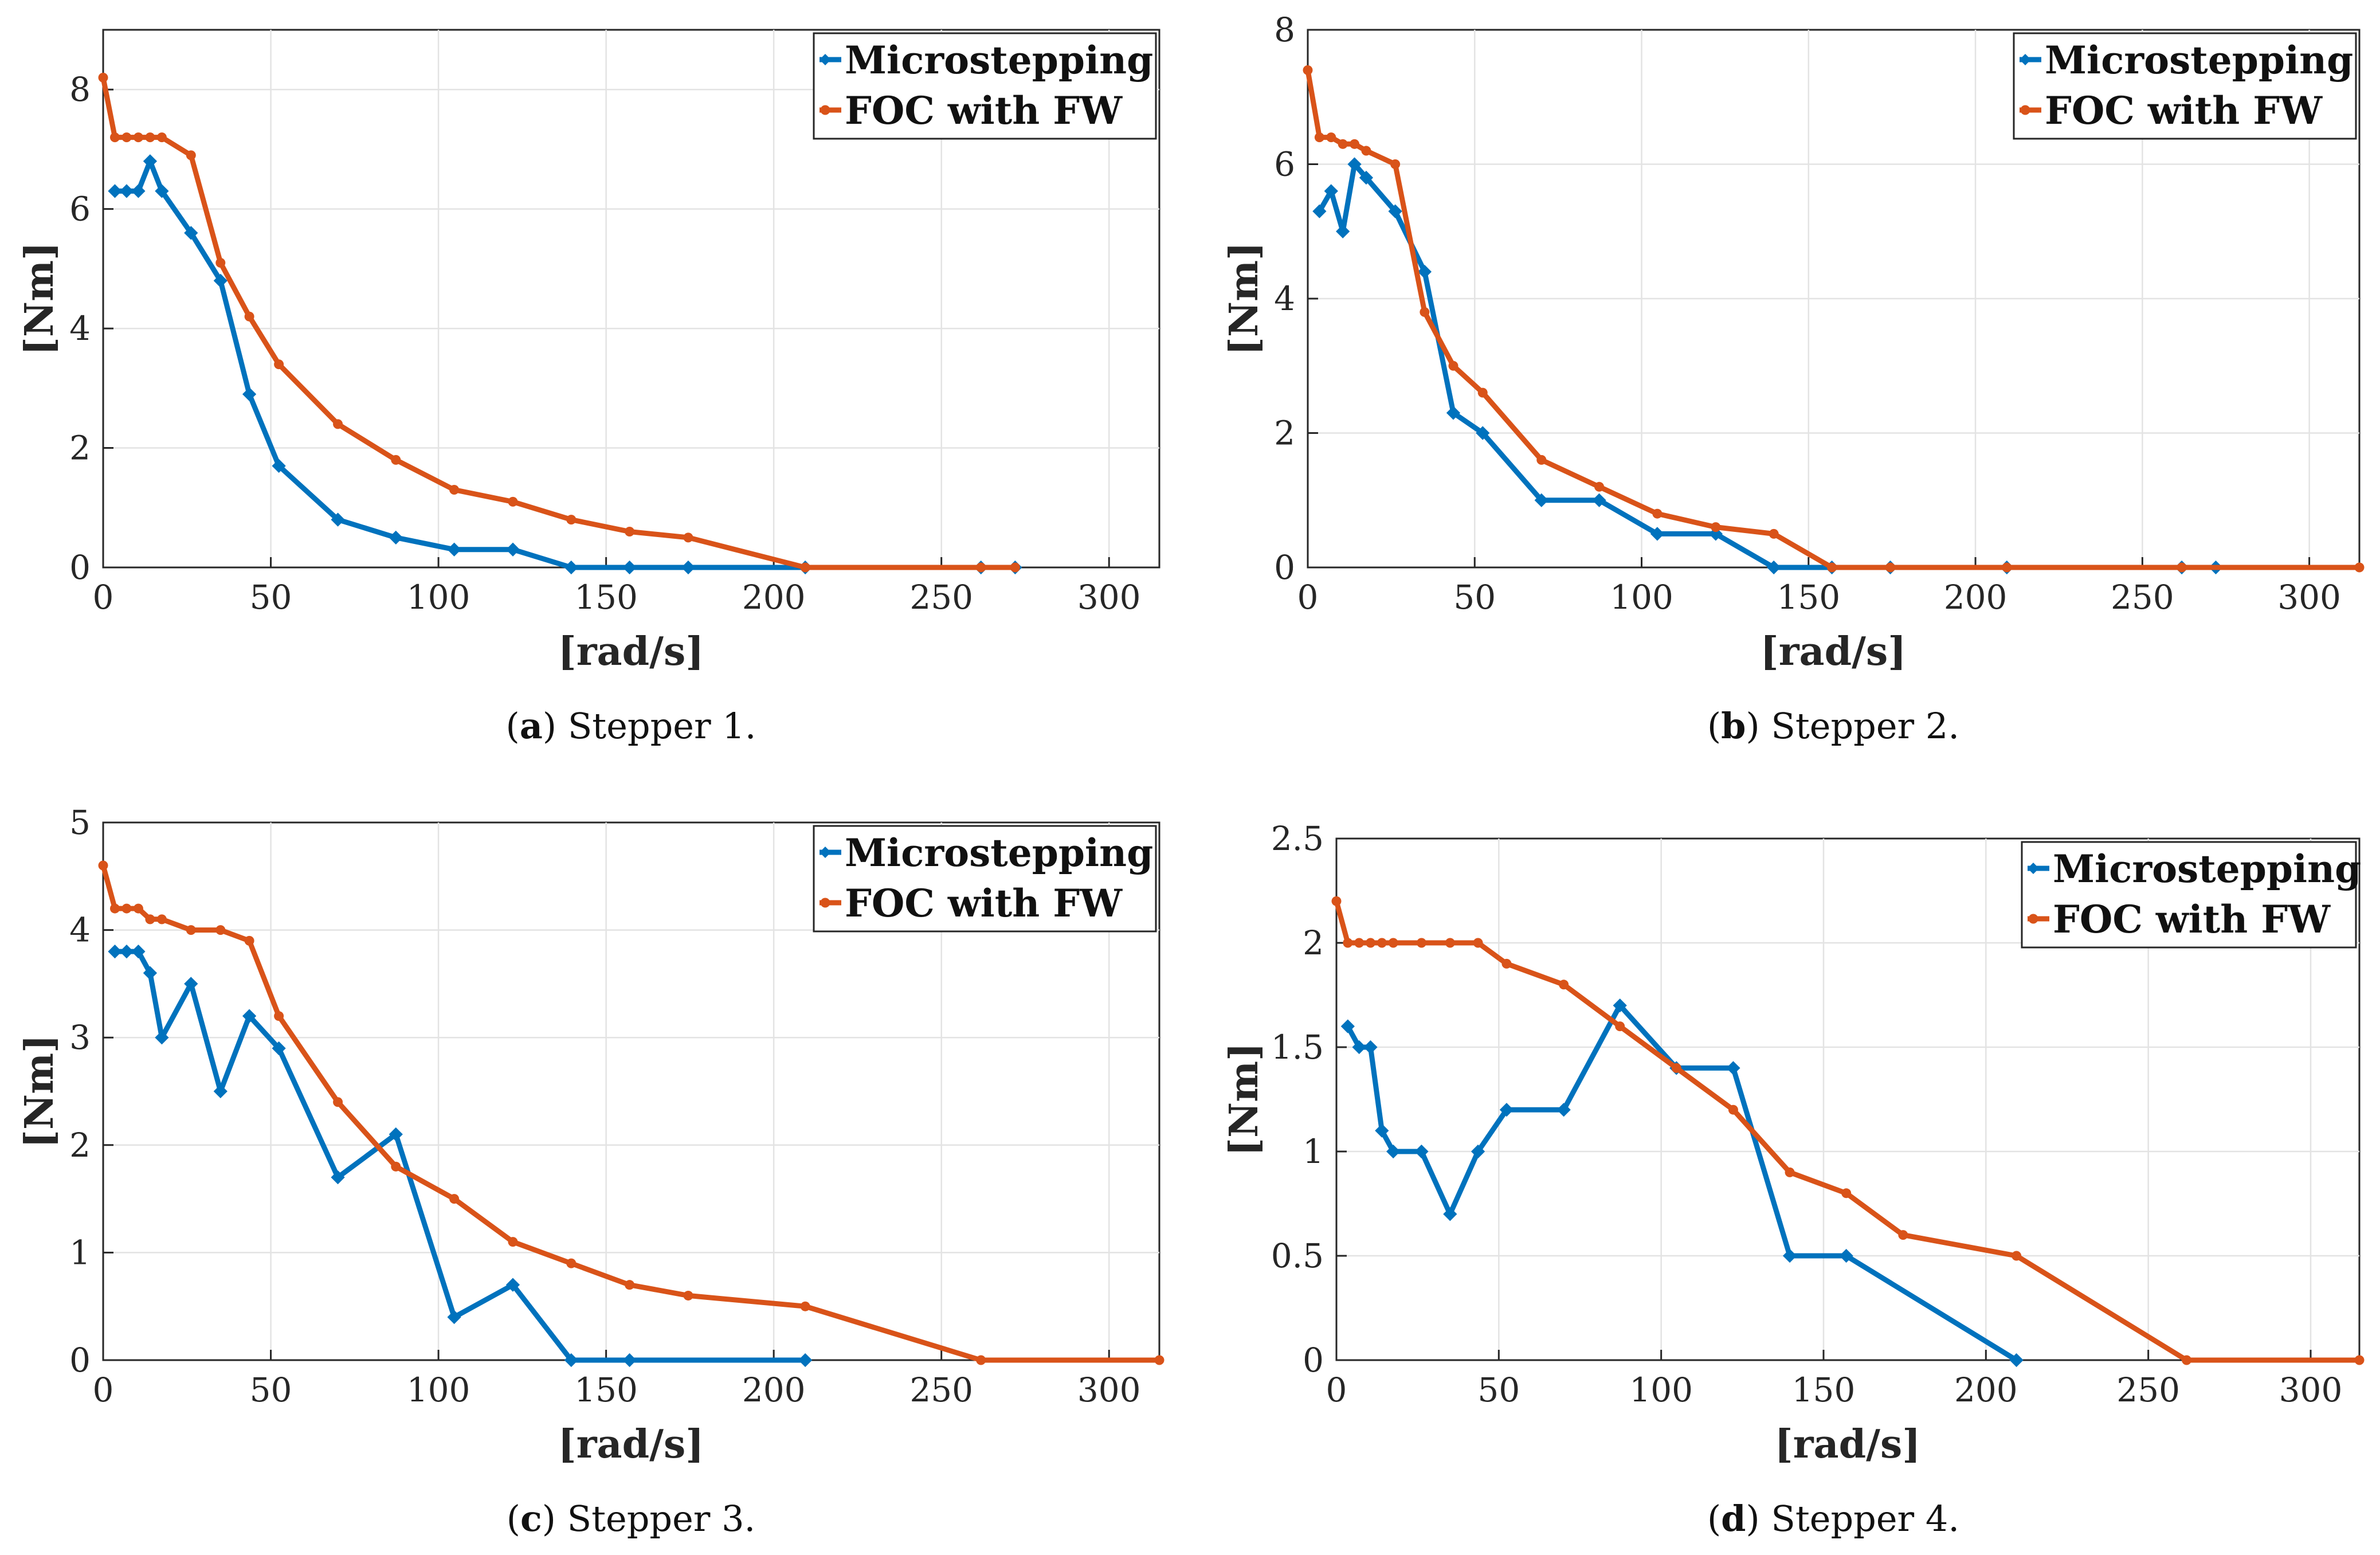 The width and height of the screenshot is (2380, 1555). What do you see at coordinates (80, 448) in the screenshot?
I see `y-tick-label: 2` at bounding box center [80, 448].